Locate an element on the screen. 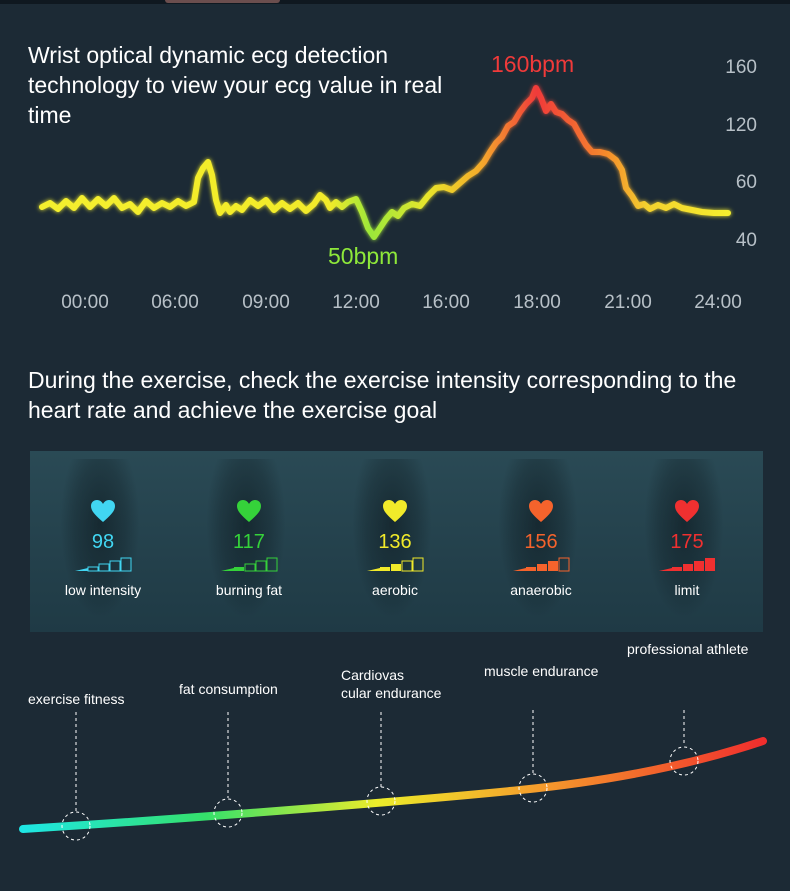 The image size is (790, 891). zone-bpm-value: 136 is located at coordinates (395, 542).